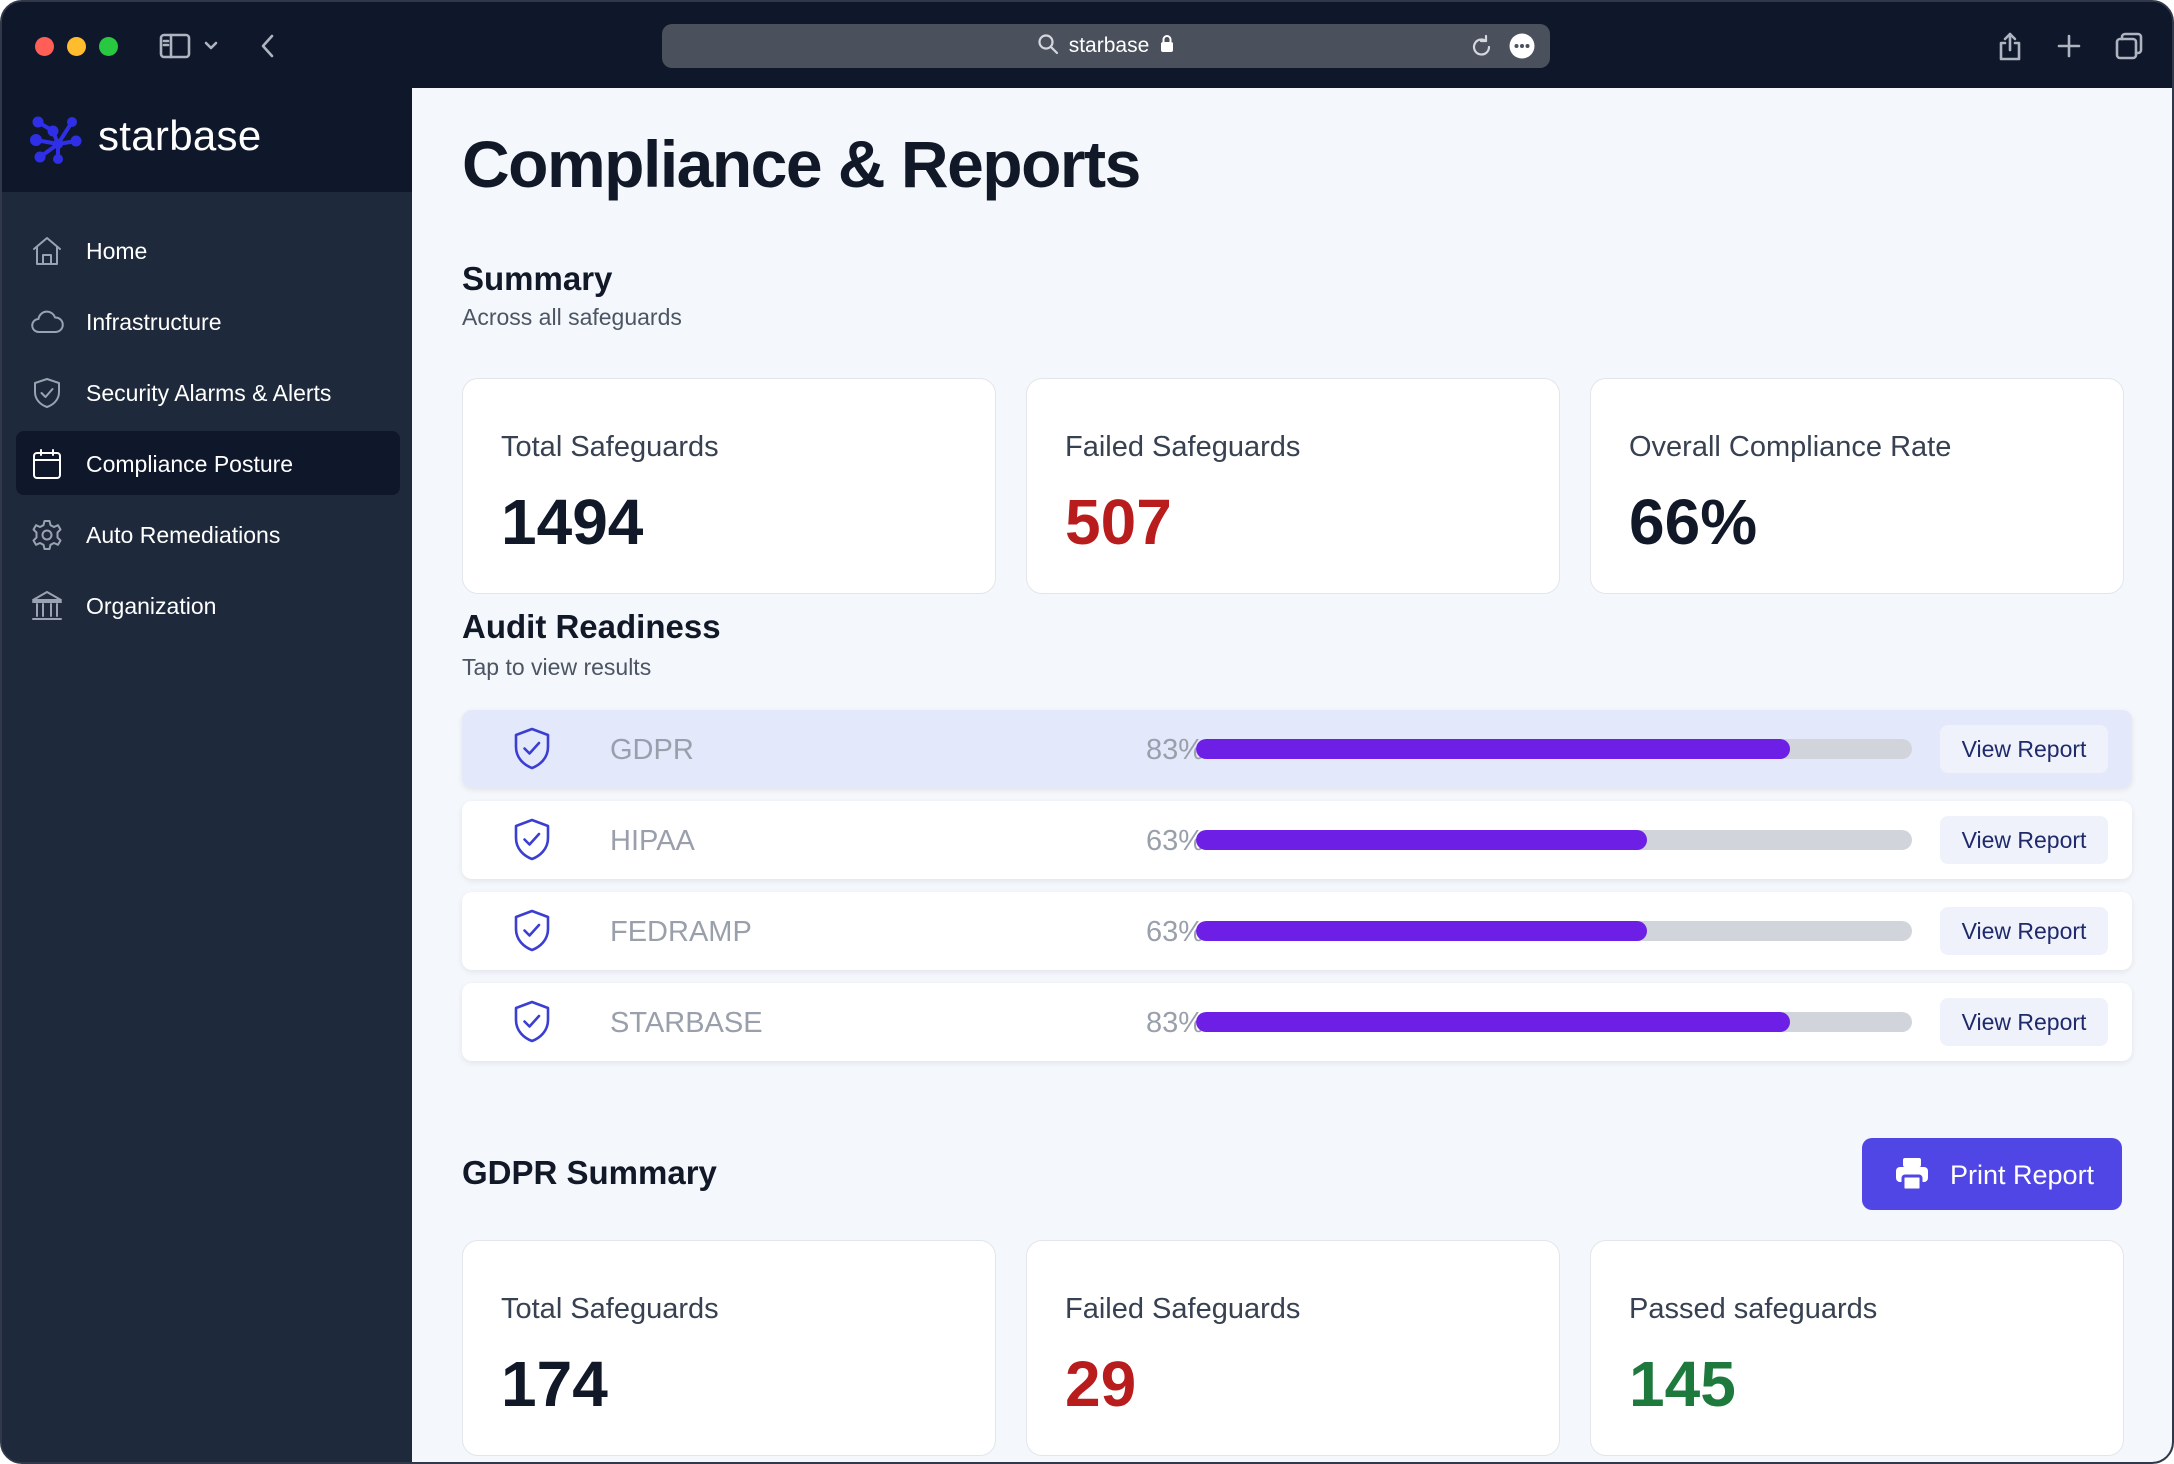  I want to click on bank-icon, so click(47, 606).